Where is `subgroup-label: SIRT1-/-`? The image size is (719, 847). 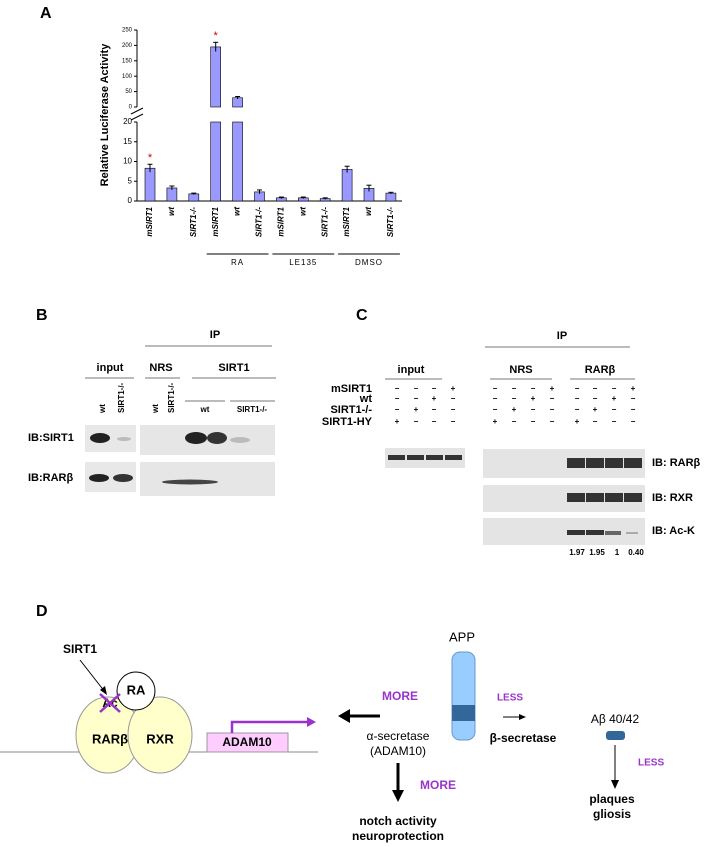 subgroup-label: SIRT1-/- is located at coordinates (252, 409).